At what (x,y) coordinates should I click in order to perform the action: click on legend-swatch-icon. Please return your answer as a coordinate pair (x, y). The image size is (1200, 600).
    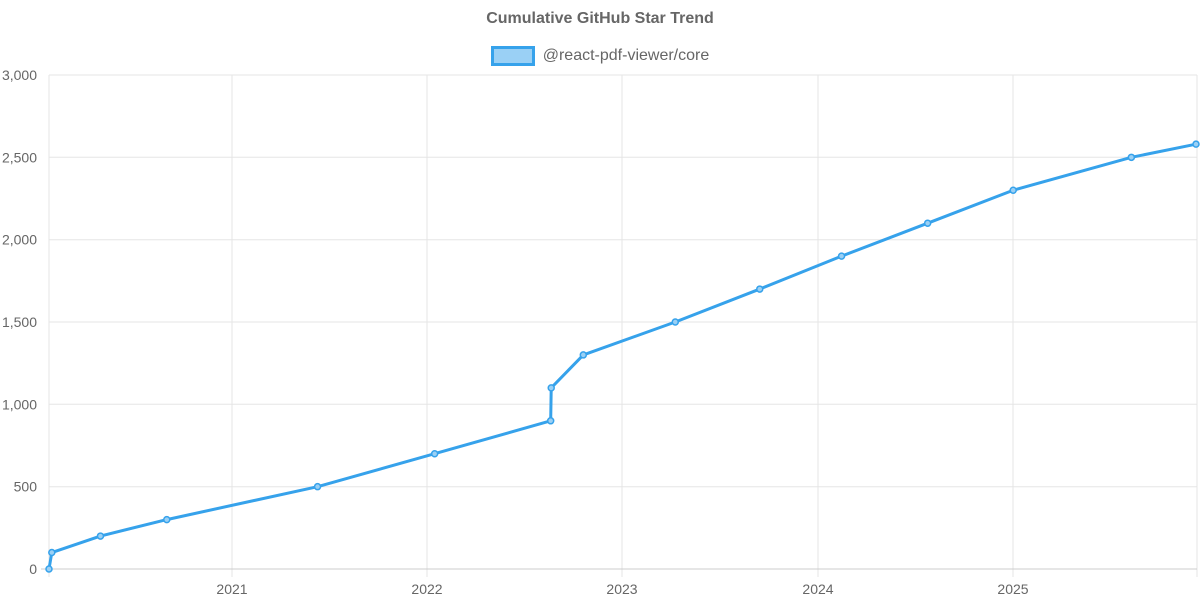
    Looking at the image, I should click on (512, 56).